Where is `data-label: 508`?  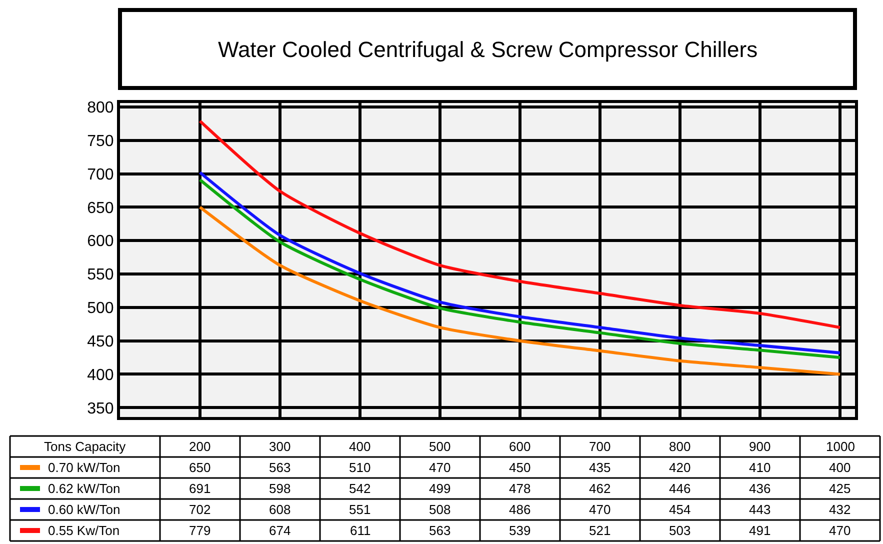
data-label: 508 is located at coordinates (440, 509).